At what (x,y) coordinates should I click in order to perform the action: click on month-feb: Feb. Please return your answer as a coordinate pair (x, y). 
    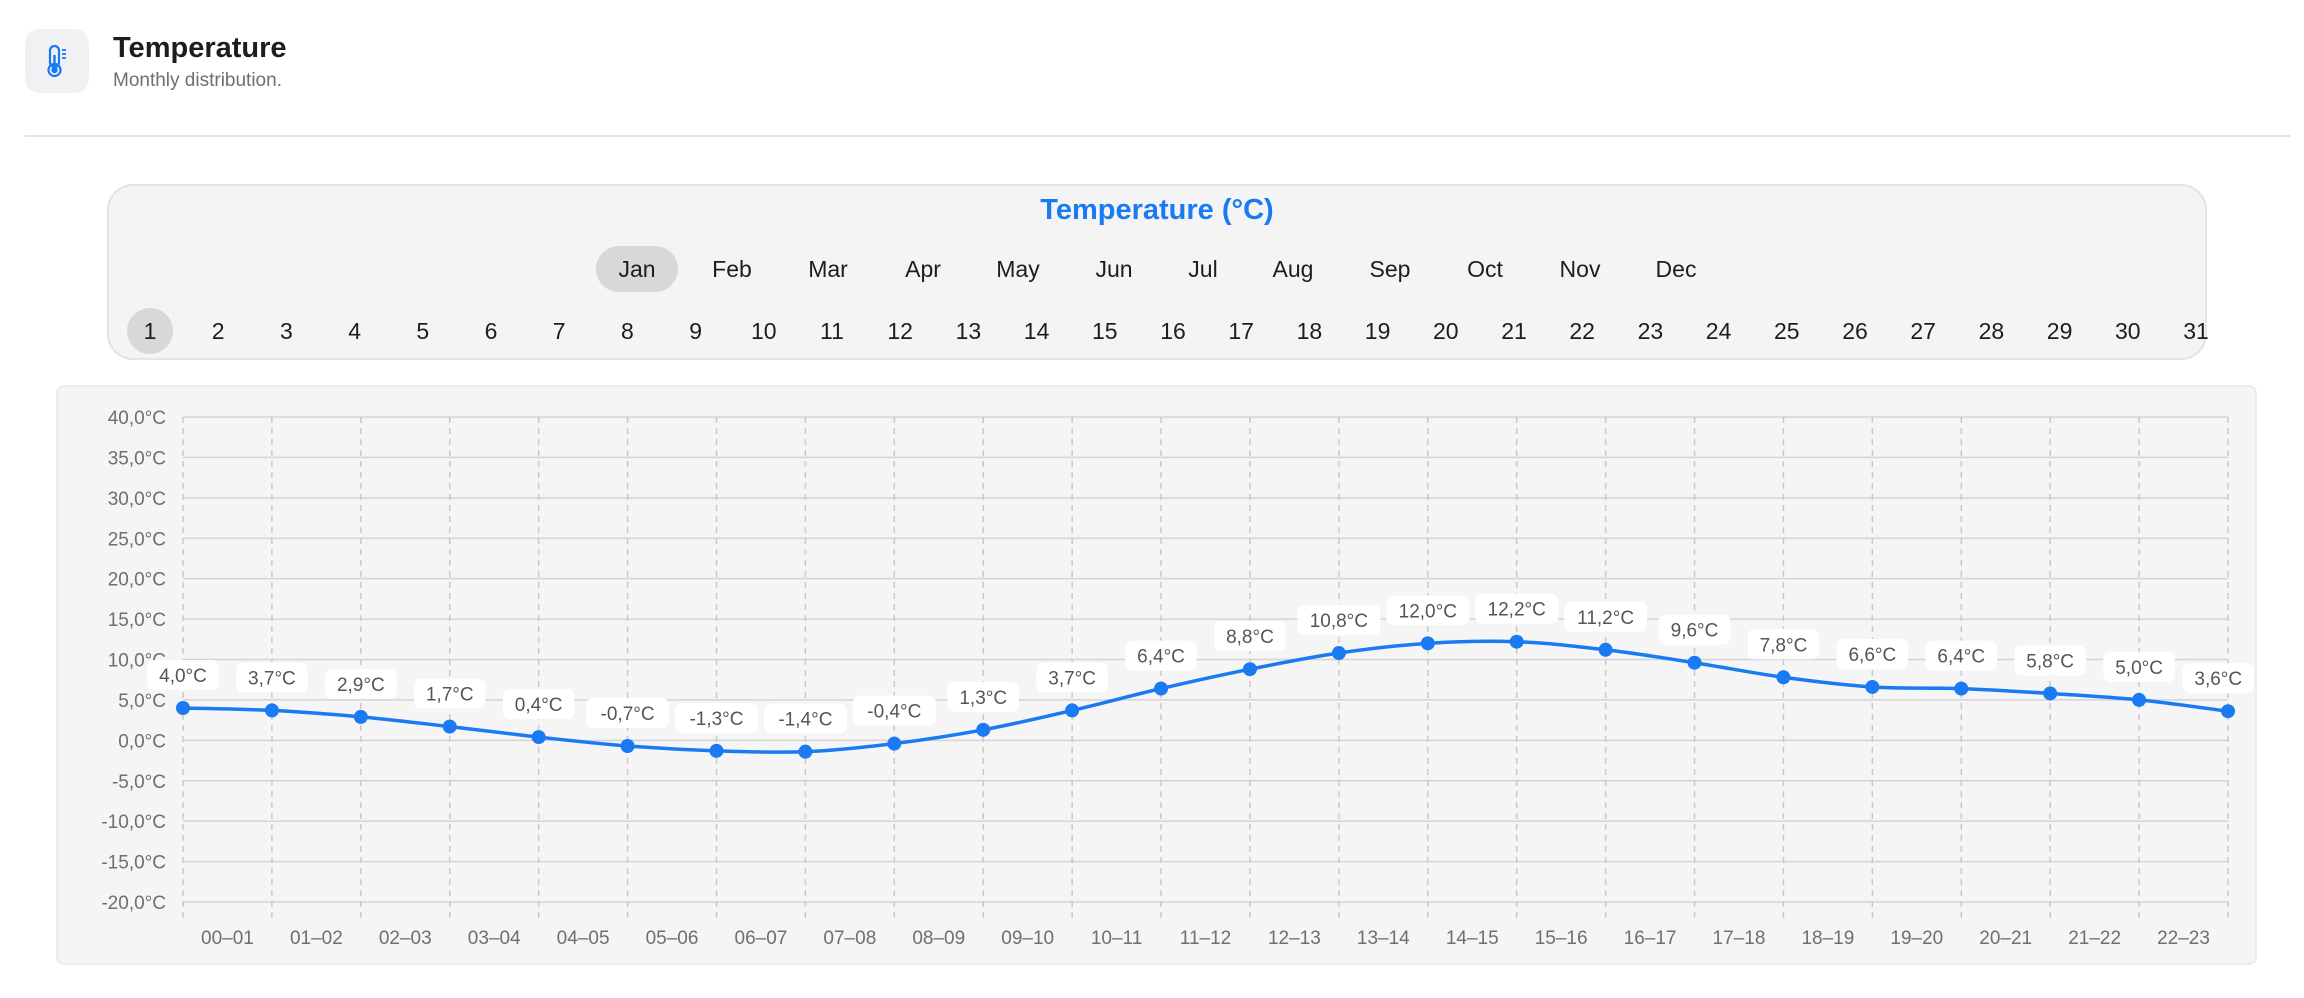
    Looking at the image, I should click on (732, 269).